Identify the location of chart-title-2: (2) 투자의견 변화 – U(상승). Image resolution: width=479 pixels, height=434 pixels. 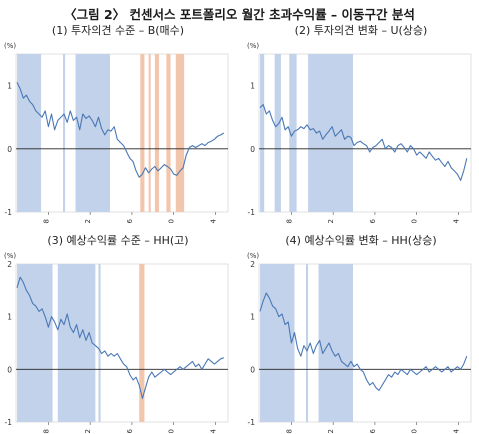
(361, 30).